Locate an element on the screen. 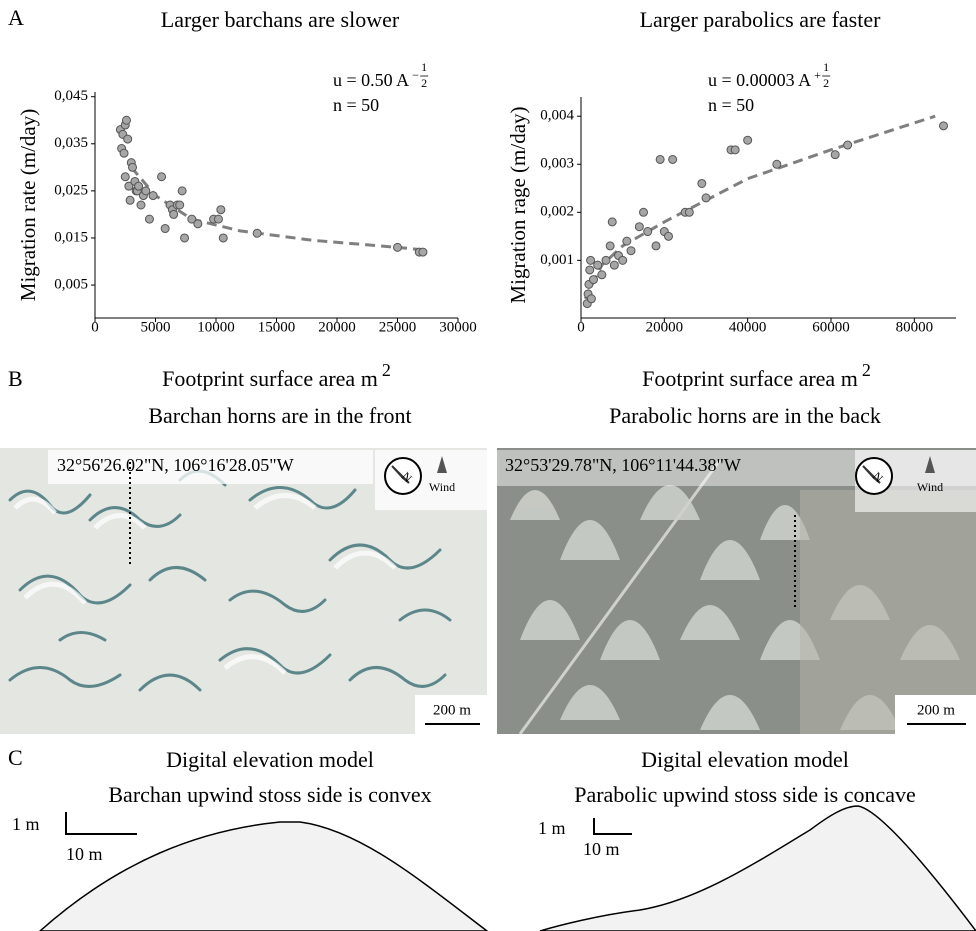 This screenshot has width=976, height=931. image-title: Parabolic horns are in the back is located at coordinates (745, 415).